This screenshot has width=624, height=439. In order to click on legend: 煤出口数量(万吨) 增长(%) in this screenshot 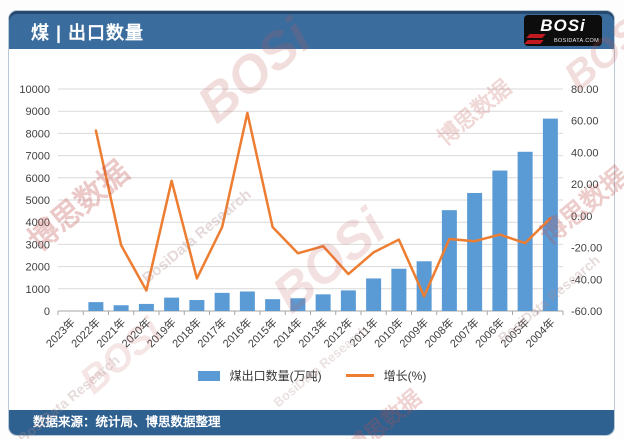, I will do `click(312, 375)`.